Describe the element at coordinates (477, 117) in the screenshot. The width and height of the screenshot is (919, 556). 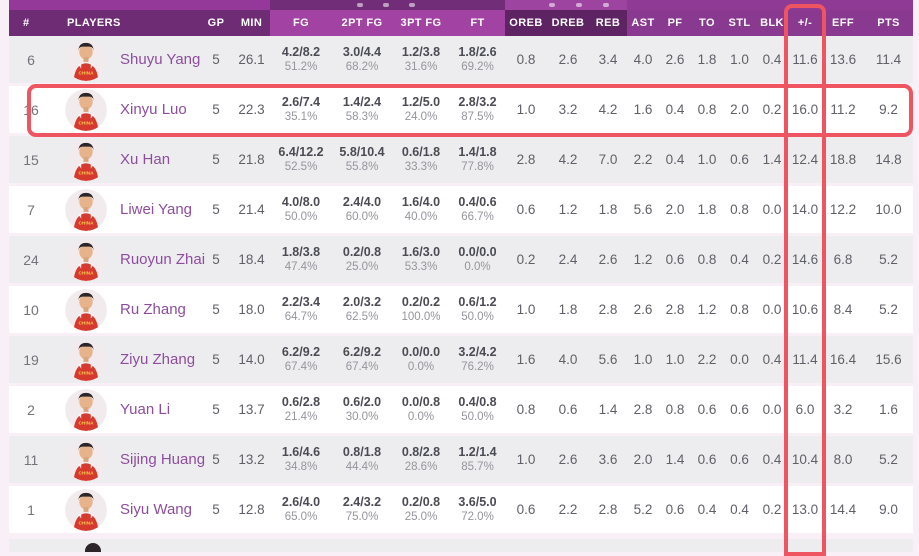
I see `ft-percentage: 87.5%` at that location.